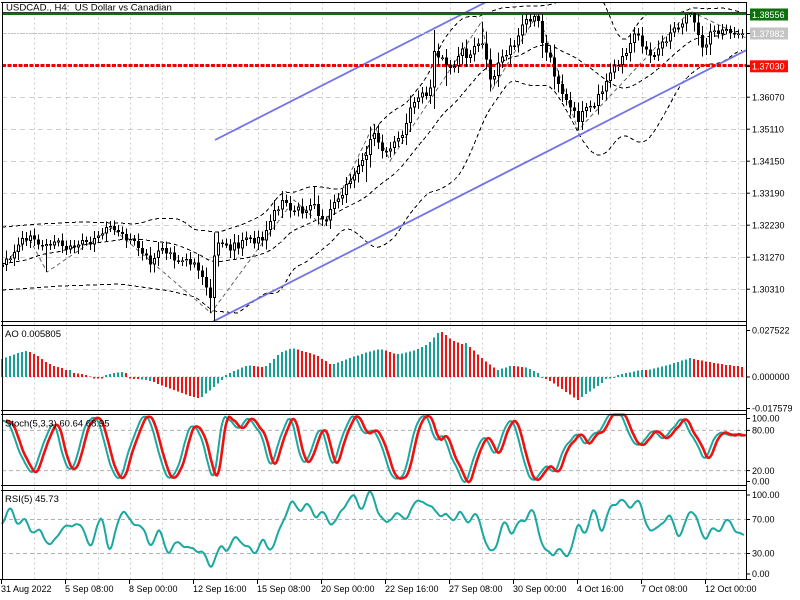 The width and height of the screenshot is (800, 600). I want to click on svg-text: 20.00, so click(763, 471).